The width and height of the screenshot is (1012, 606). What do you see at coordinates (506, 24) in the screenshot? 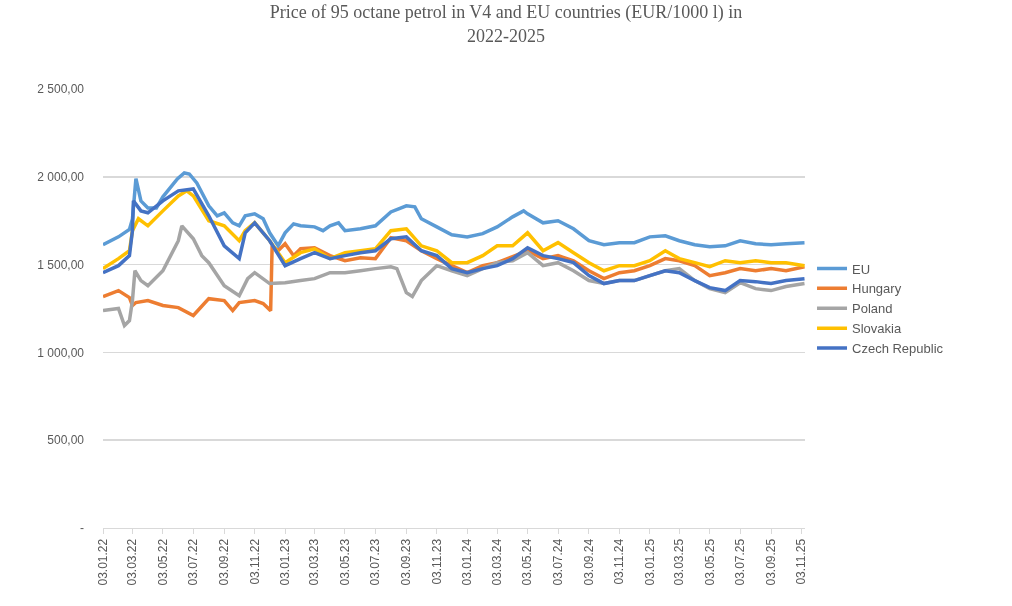
I see `chart-title: Price of 95 octane petrol in V4 and EU countries (EUR/1000 l) in 2022-2025` at bounding box center [506, 24].